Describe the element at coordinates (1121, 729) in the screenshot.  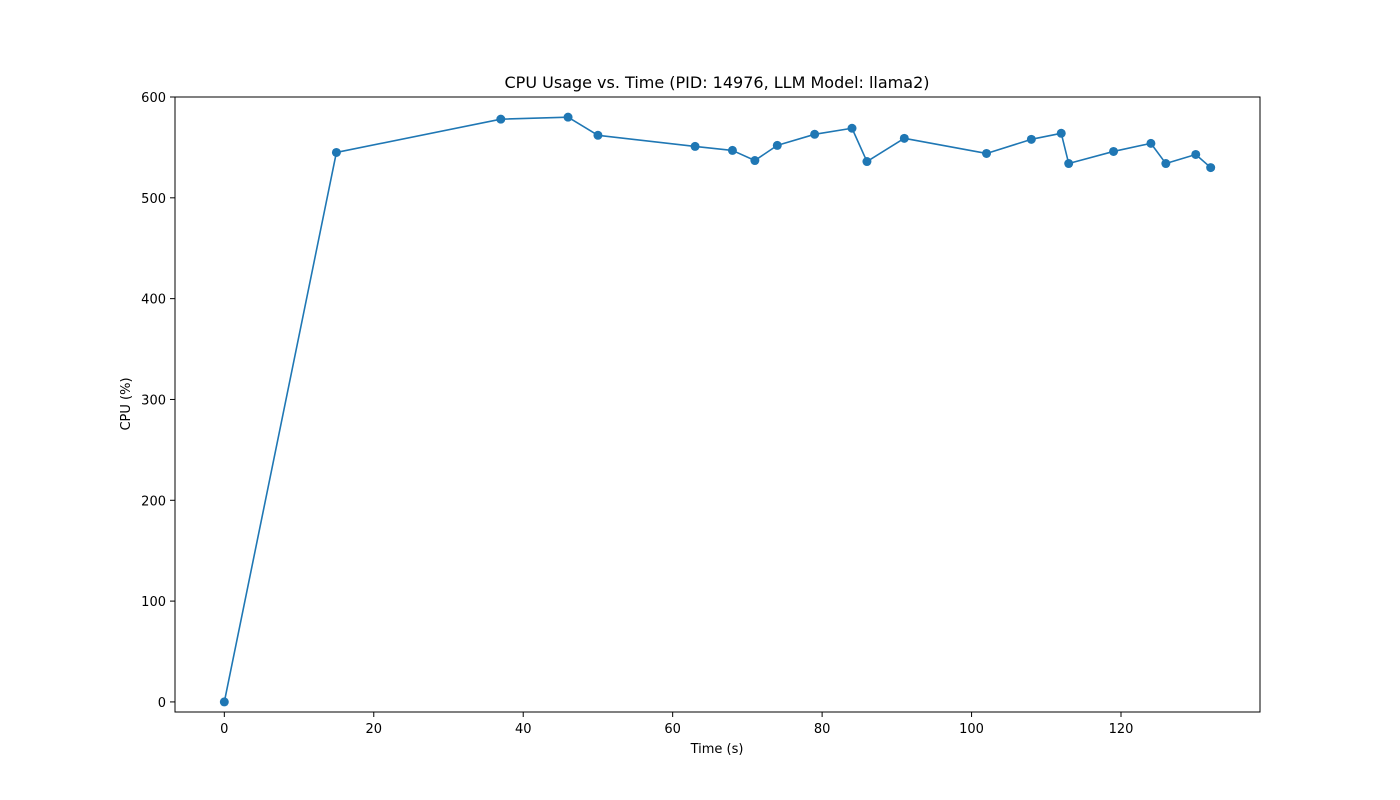
I see `x-tick-label: 120` at that location.